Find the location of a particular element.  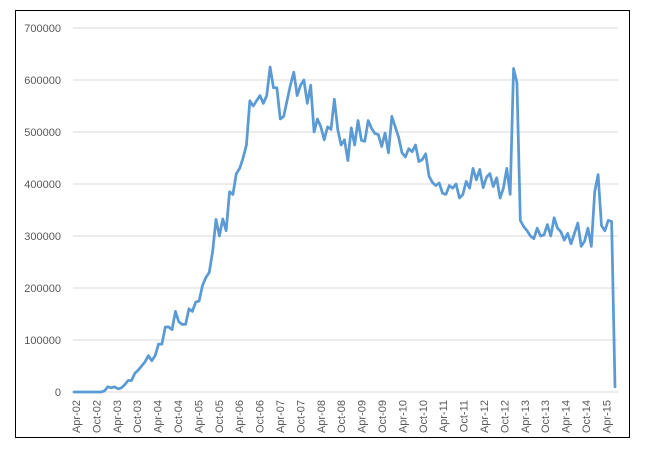

x-tick-label: Apr-02 is located at coordinates (77, 416).